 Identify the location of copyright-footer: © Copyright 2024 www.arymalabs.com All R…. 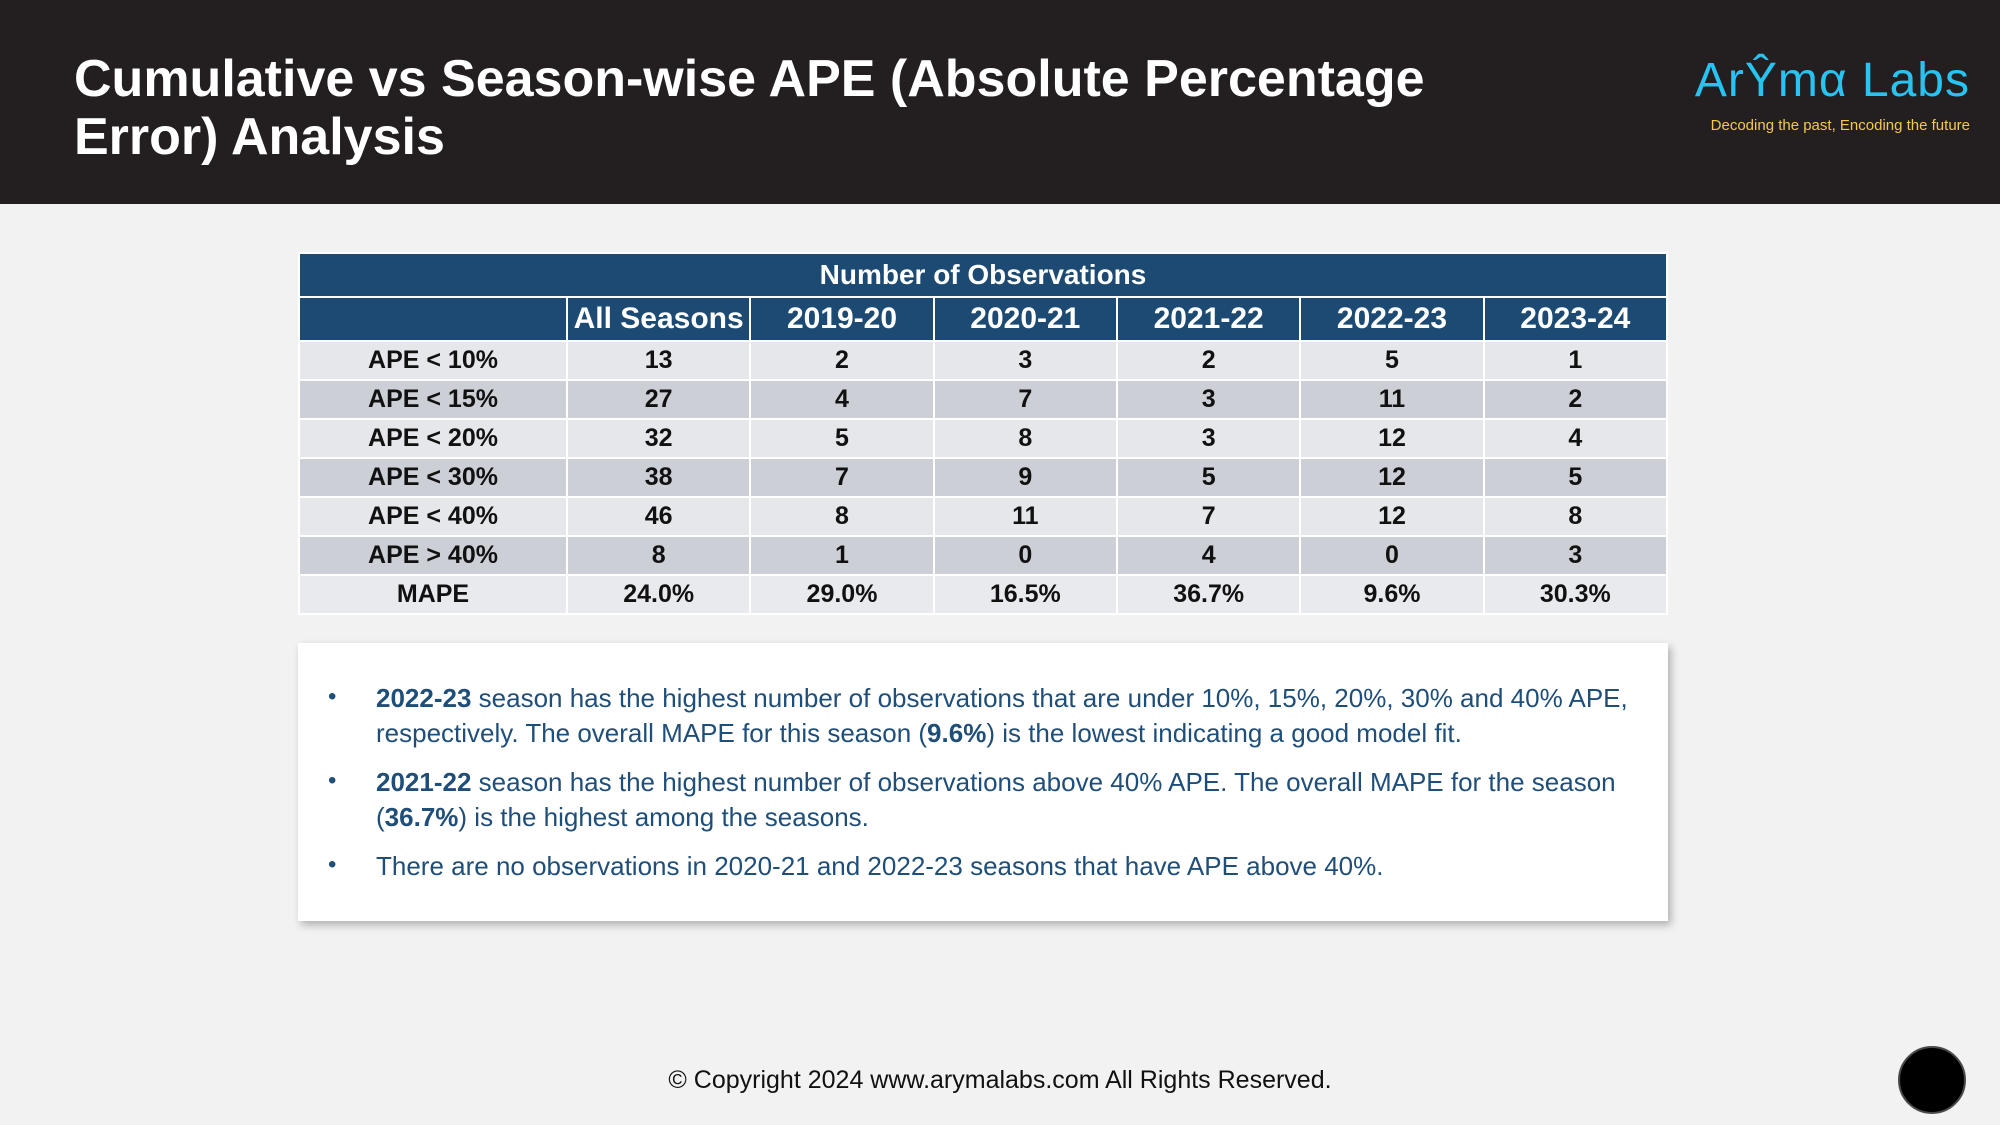
(1000, 1080).